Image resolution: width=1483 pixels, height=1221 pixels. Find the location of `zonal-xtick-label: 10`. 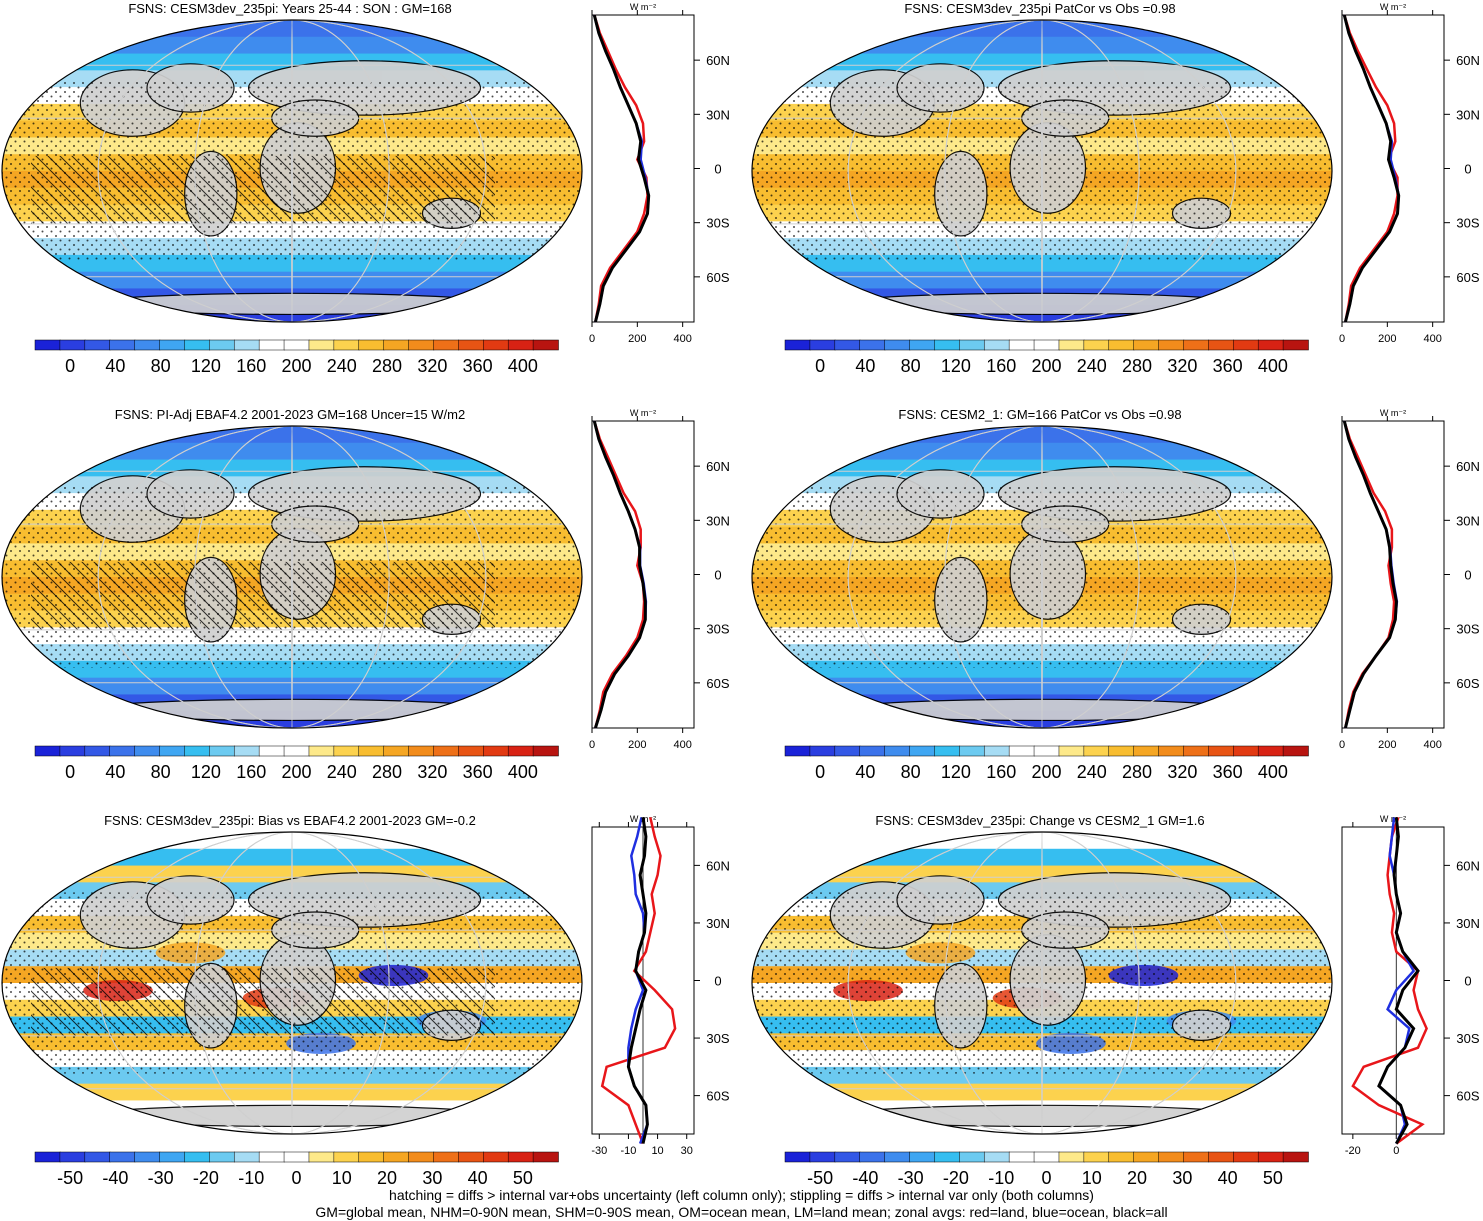

zonal-xtick-label: 10 is located at coordinates (657, 1151).